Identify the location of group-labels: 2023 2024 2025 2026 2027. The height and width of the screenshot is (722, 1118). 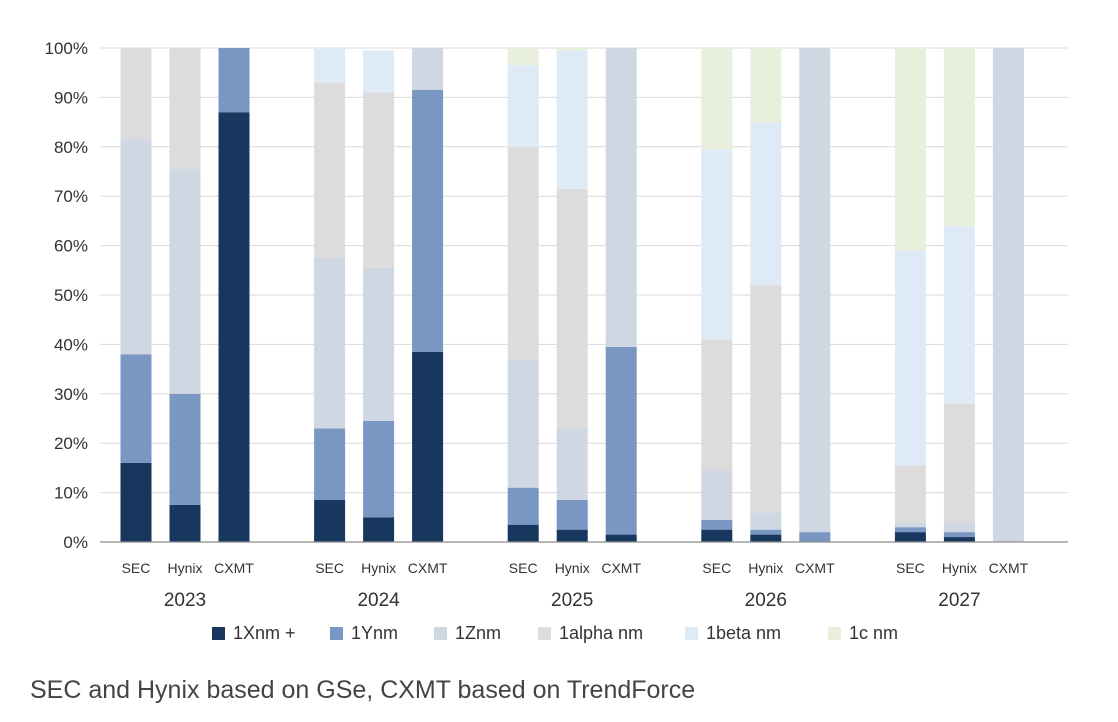
(572, 600).